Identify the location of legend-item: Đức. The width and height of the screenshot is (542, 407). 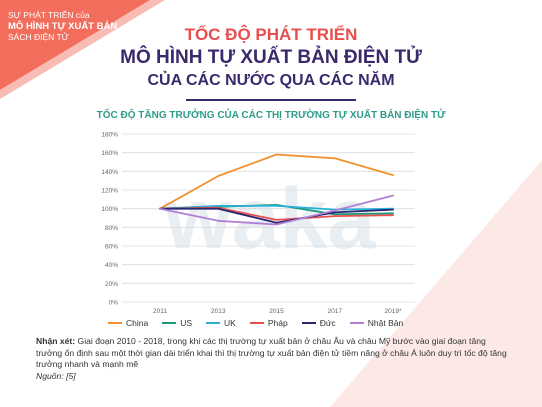
(318, 323).